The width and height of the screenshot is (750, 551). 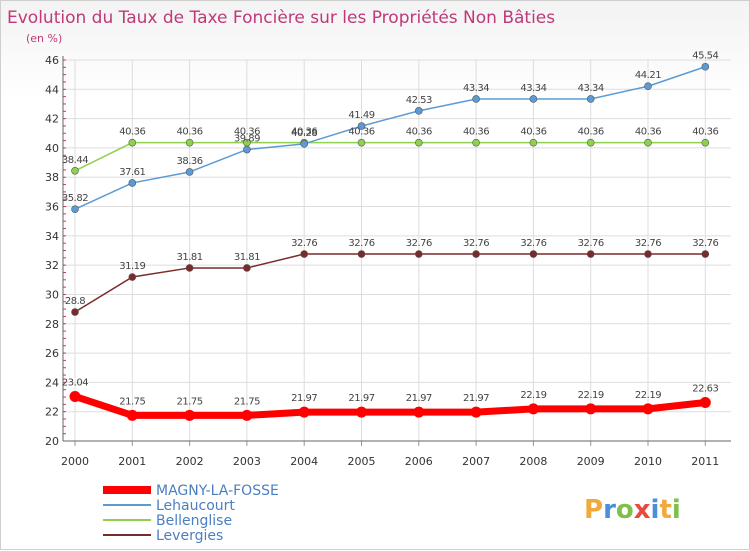 What do you see at coordinates (533, 461) in the screenshot?
I see `x-tick-label: 2008` at bounding box center [533, 461].